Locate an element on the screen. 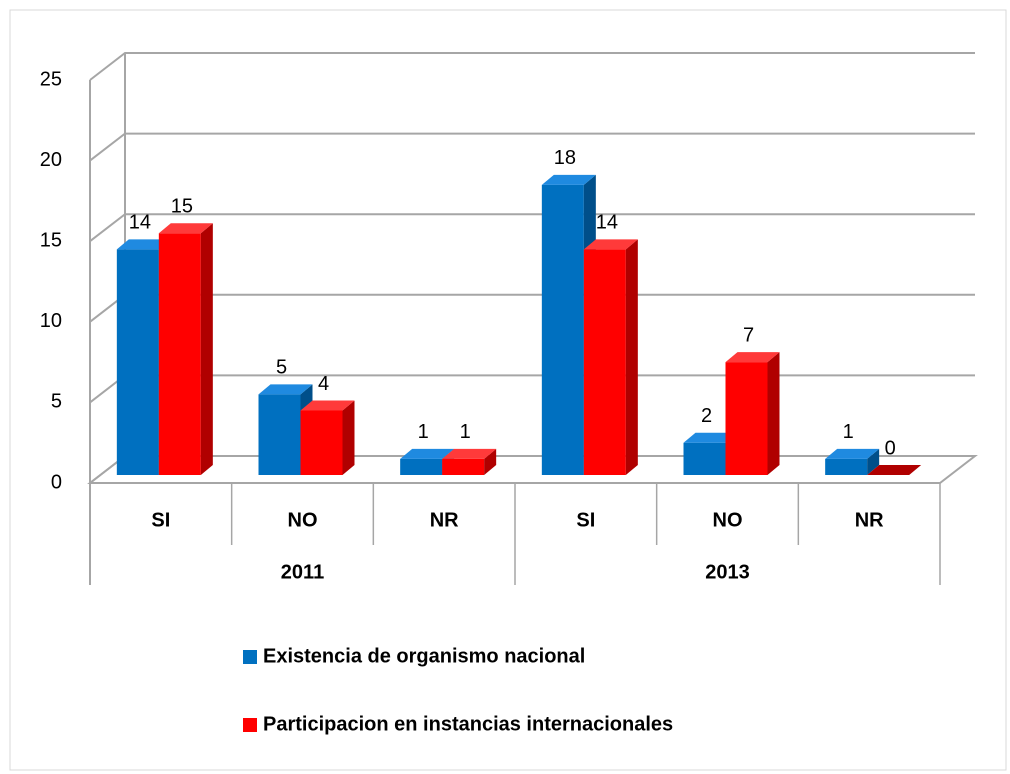  data-label: 2 is located at coordinates (706, 416).